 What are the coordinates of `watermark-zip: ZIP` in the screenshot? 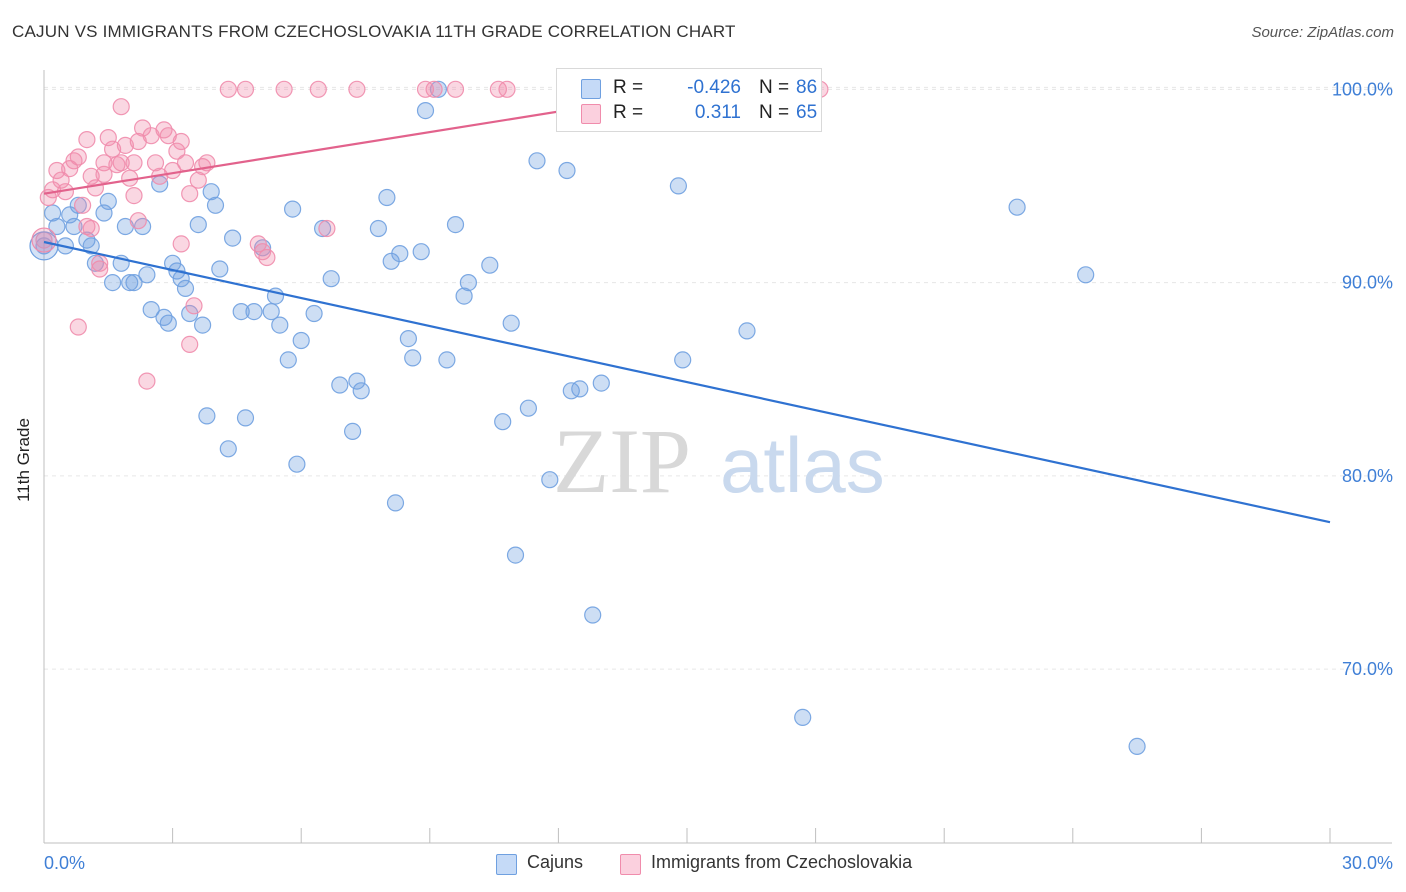 It's located at (622, 461).